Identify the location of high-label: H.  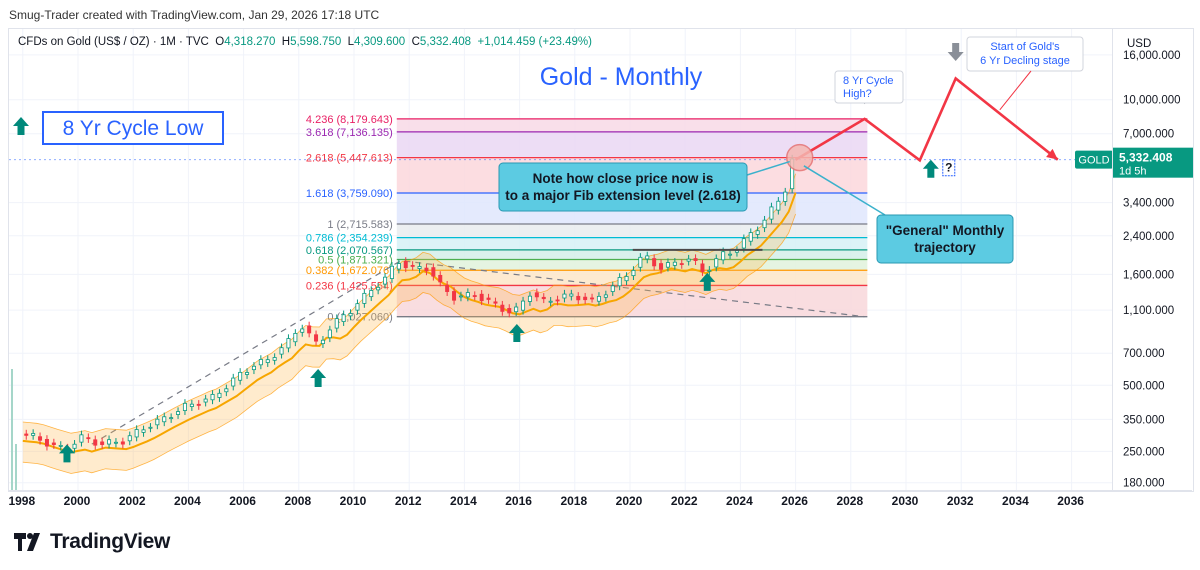
(286, 42).